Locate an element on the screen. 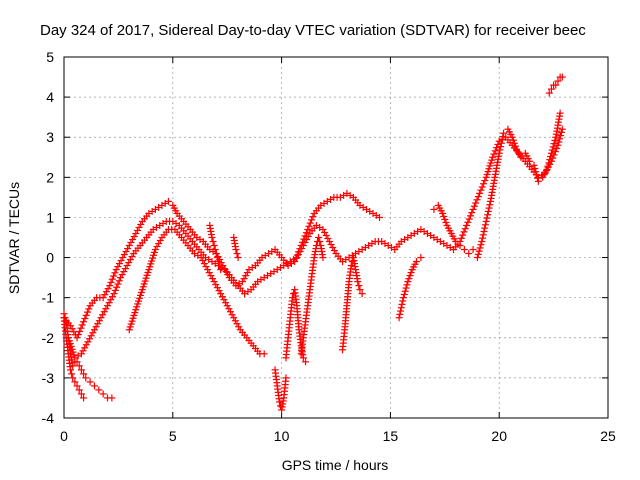  y-tick-label: 2 is located at coordinates (50, 177).